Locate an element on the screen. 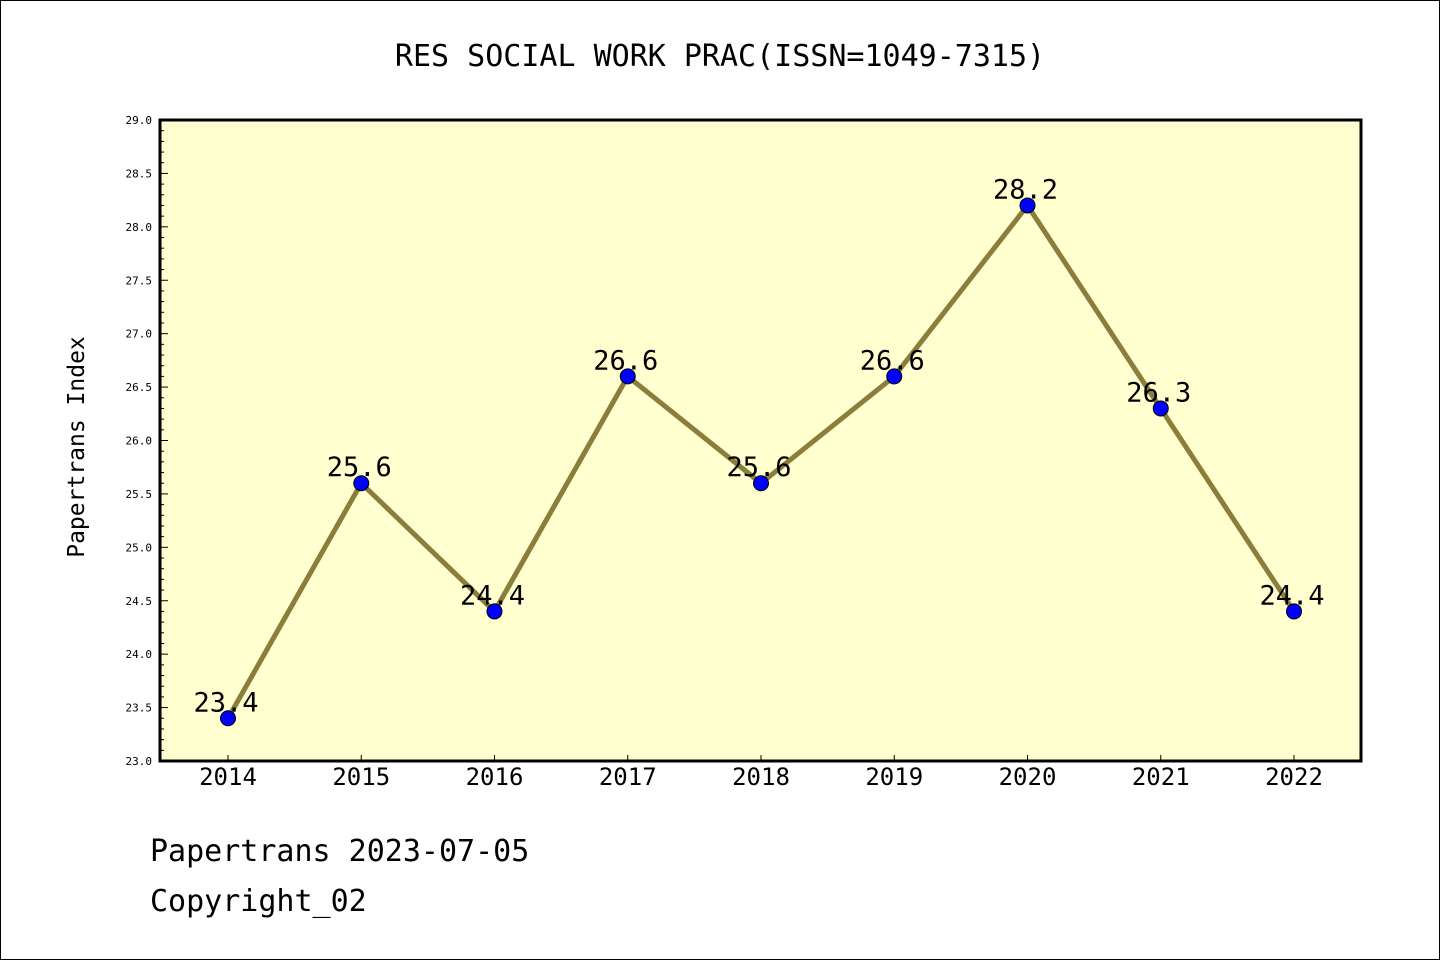 The width and height of the screenshot is (1440, 960). x-tick-label: 2018 is located at coordinates (761, 777).